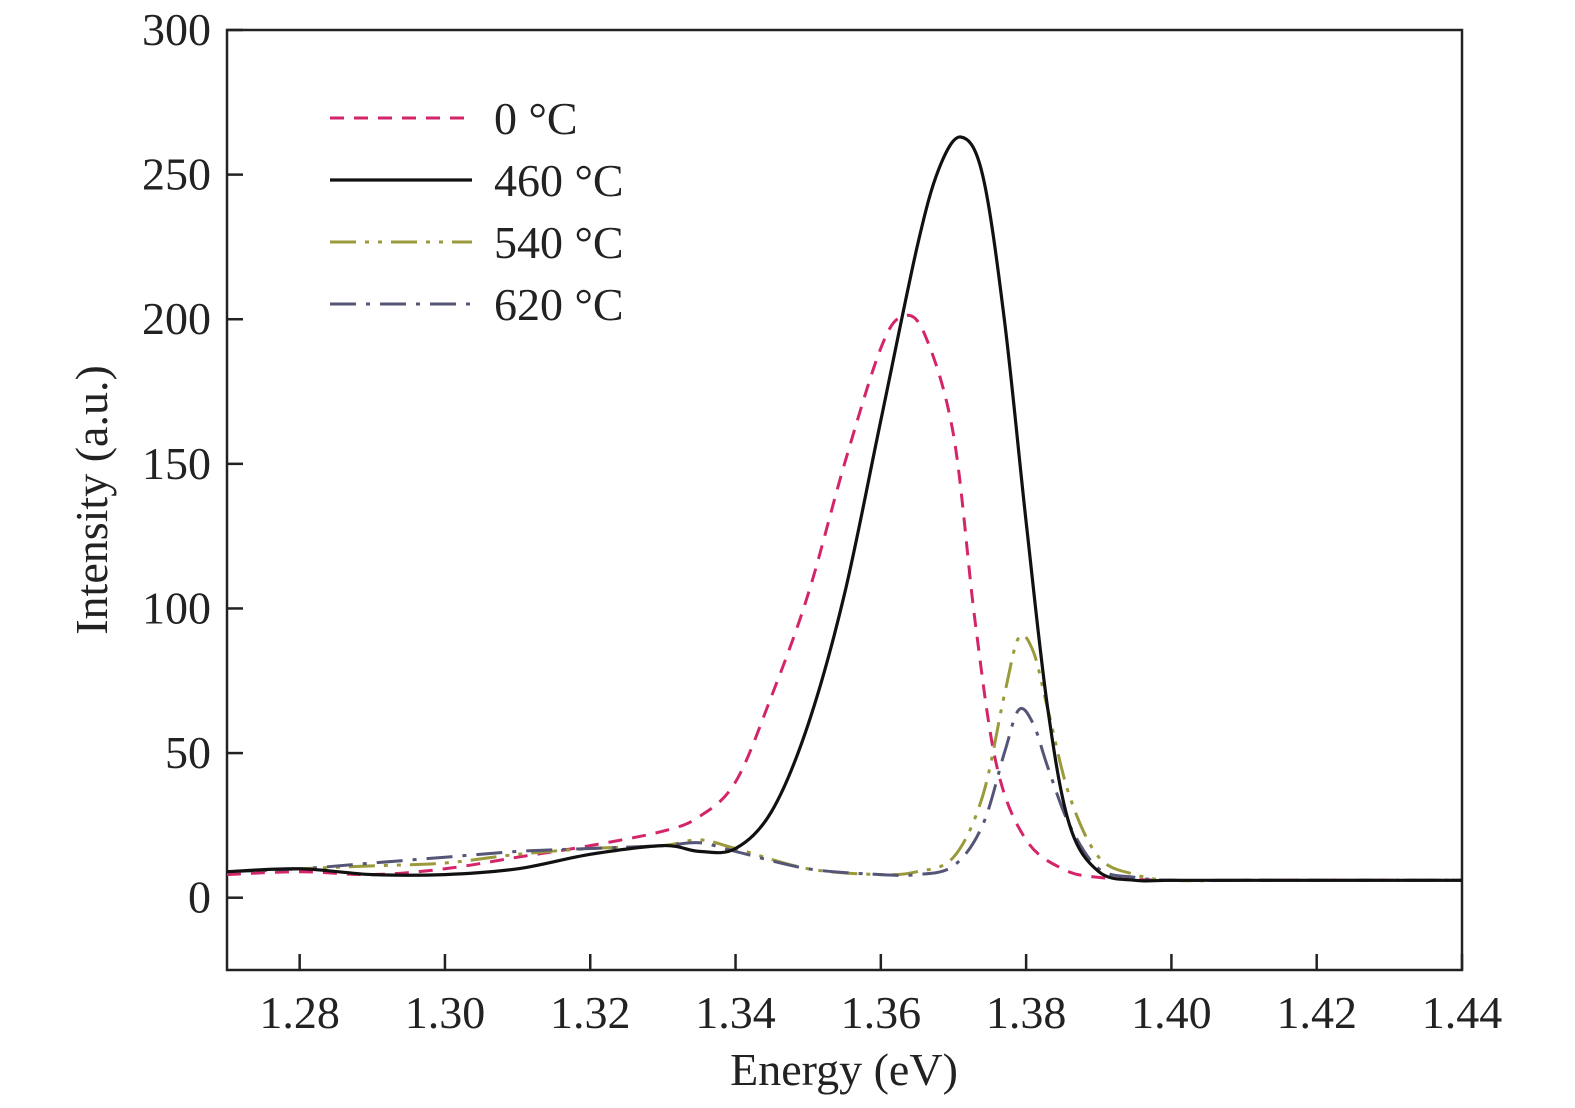  What do you see at coordinates (536, 118) in the screenshot?
I see `legend-label: 0 °C` at bounding box center [536, 118].